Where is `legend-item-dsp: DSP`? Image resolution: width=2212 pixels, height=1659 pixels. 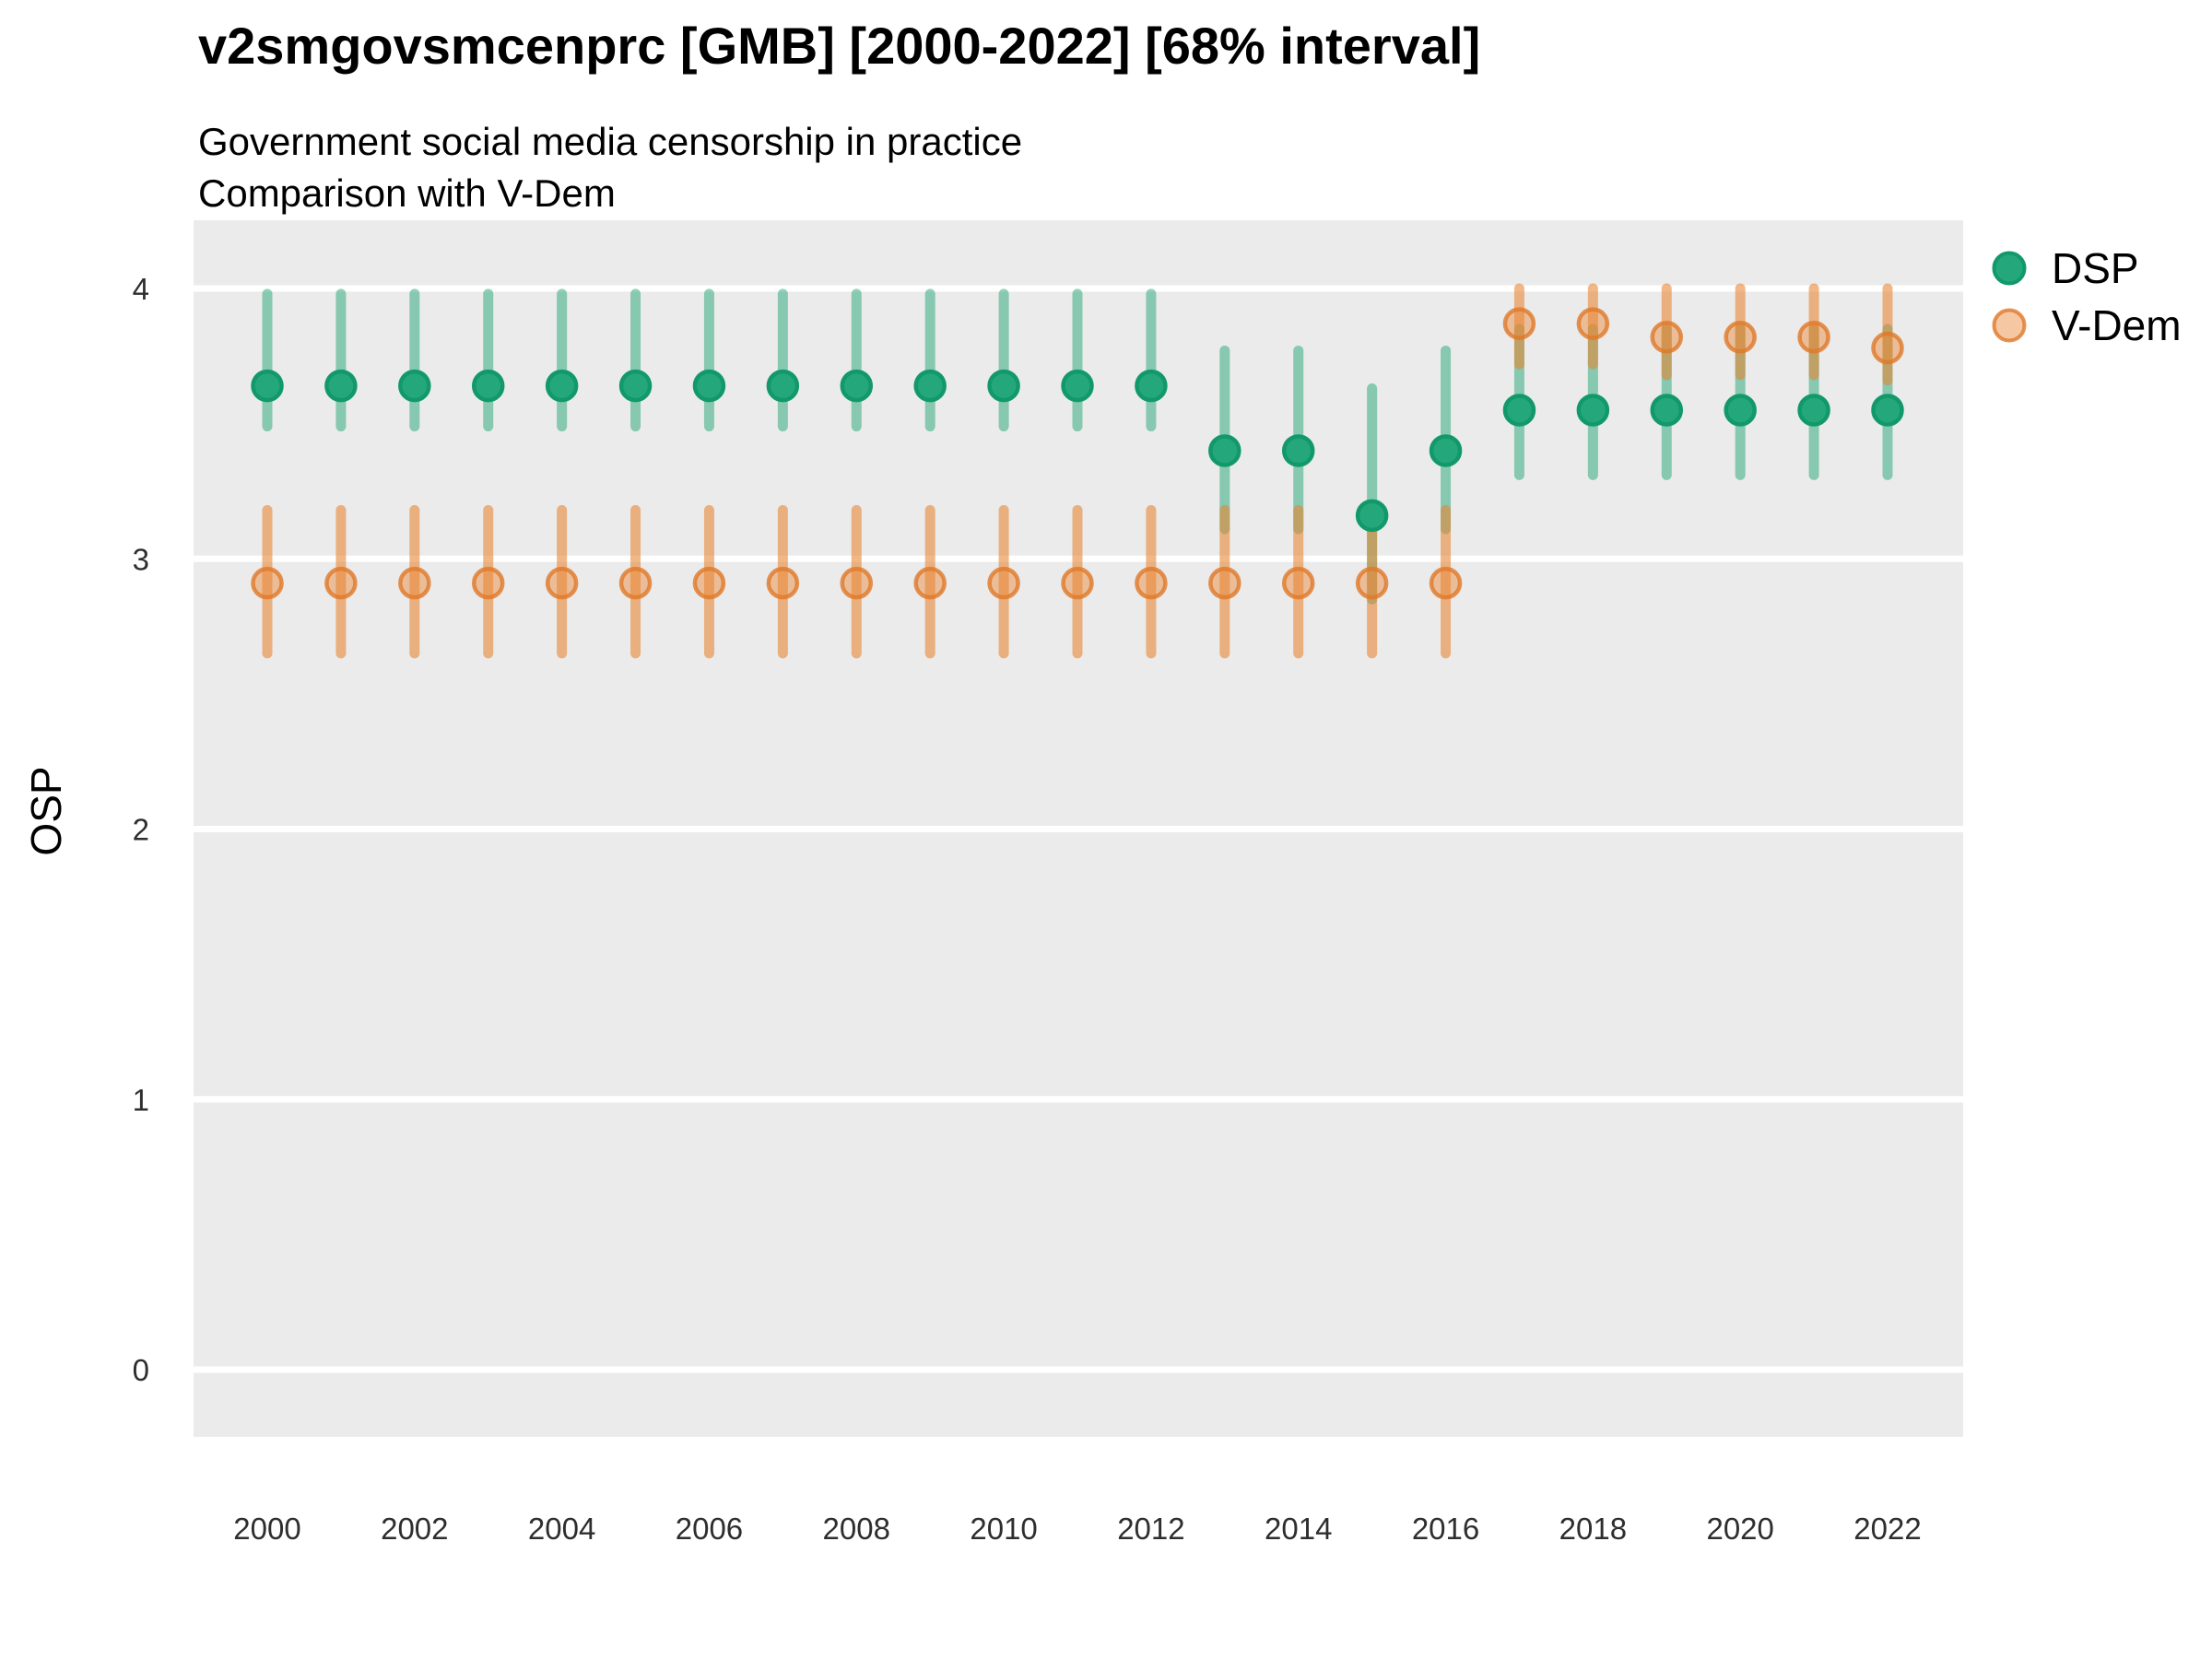 legend-item-dsp: DSP is located at coordinates (2085, 268).